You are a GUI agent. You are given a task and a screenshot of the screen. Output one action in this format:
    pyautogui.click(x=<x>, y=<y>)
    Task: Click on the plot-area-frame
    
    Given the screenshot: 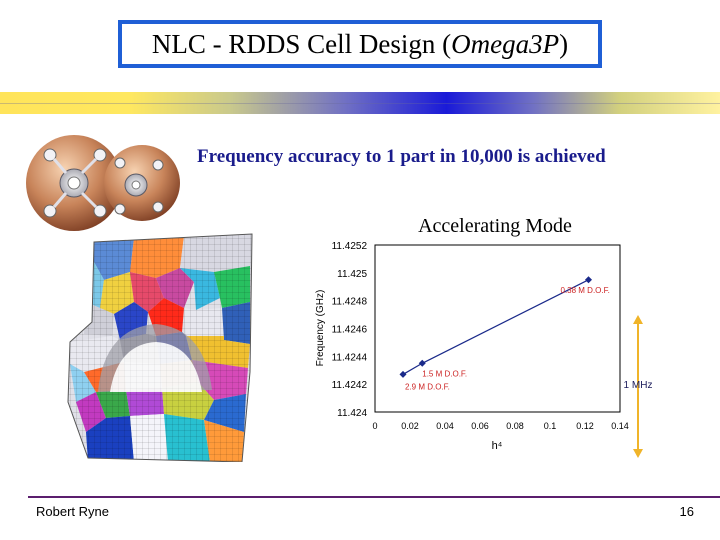 What is the action you would take?
    pyautogui.click(x=497, y=328)
    